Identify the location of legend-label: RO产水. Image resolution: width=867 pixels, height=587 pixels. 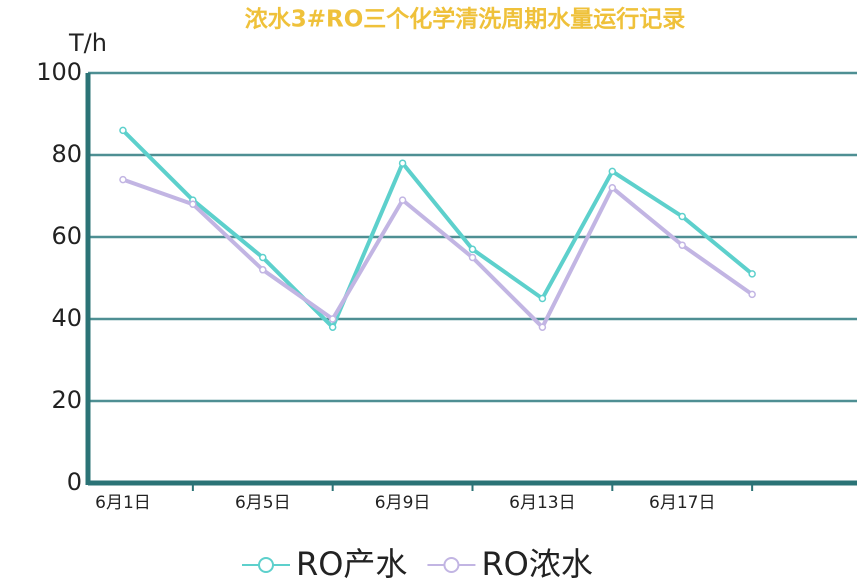
(351, 564).